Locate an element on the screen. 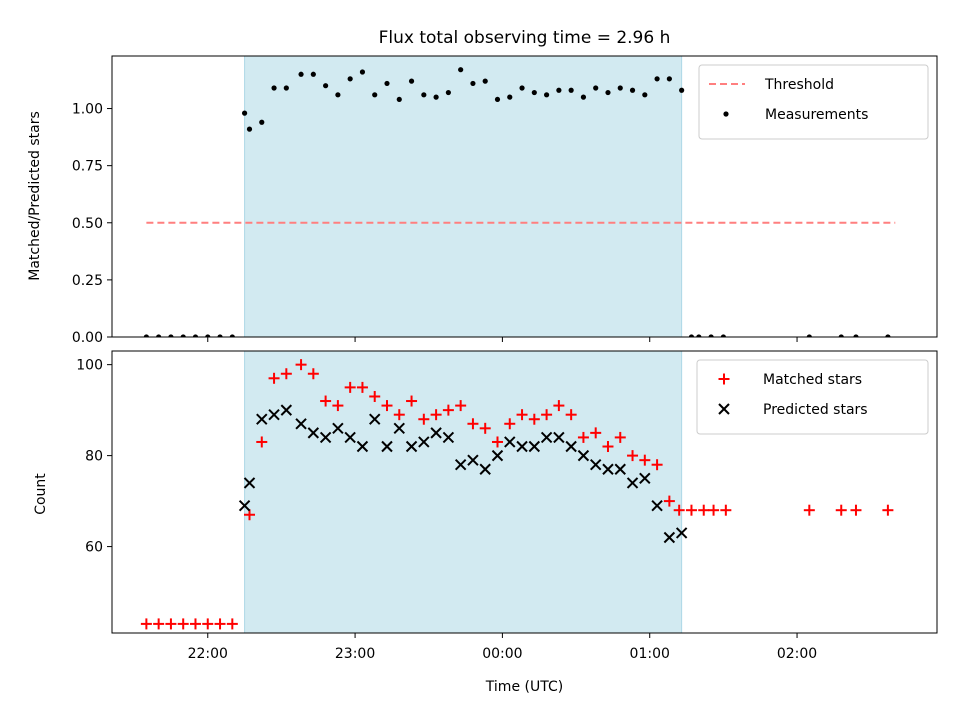  figure-title: Flux total observing time = 2.96 h is located at coordinates (525, 38).